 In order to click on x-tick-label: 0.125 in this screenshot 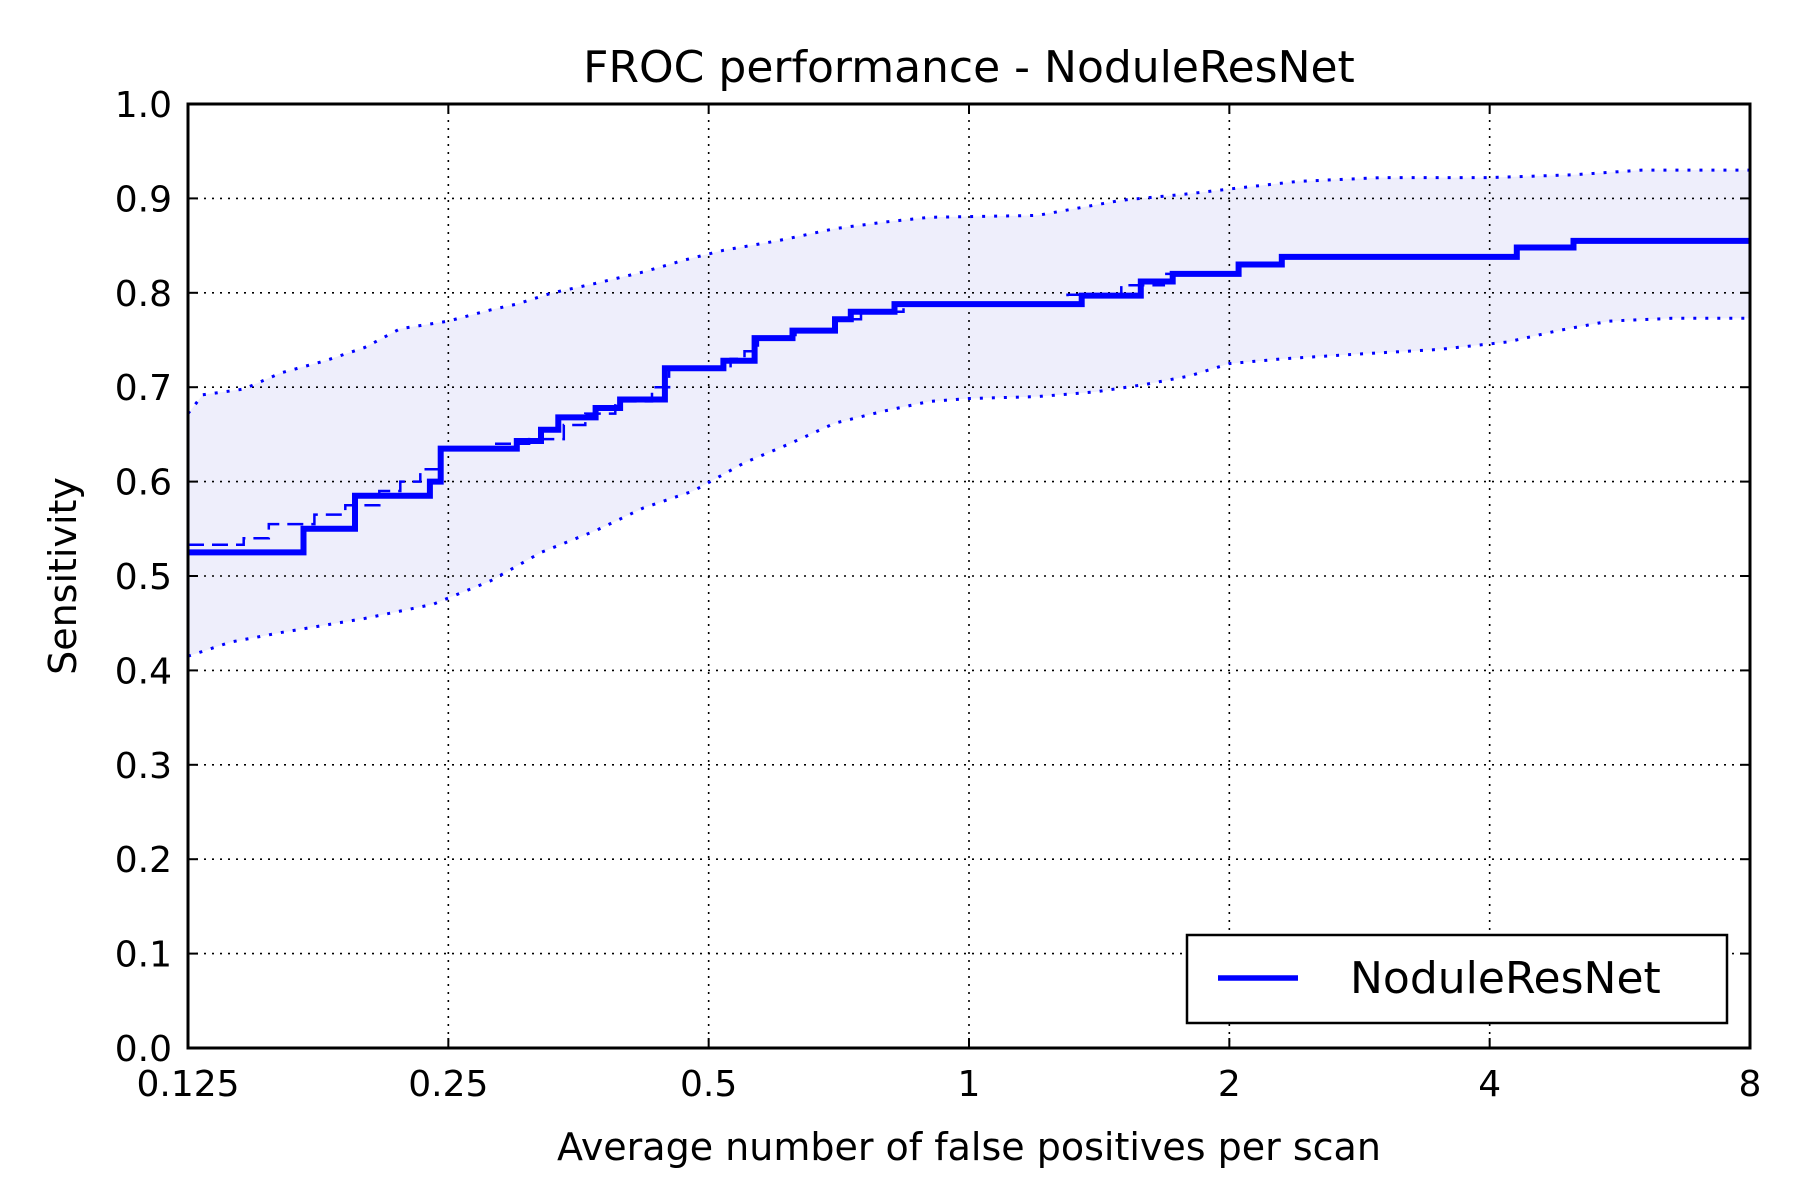, I will do `click(187, 1084)`.